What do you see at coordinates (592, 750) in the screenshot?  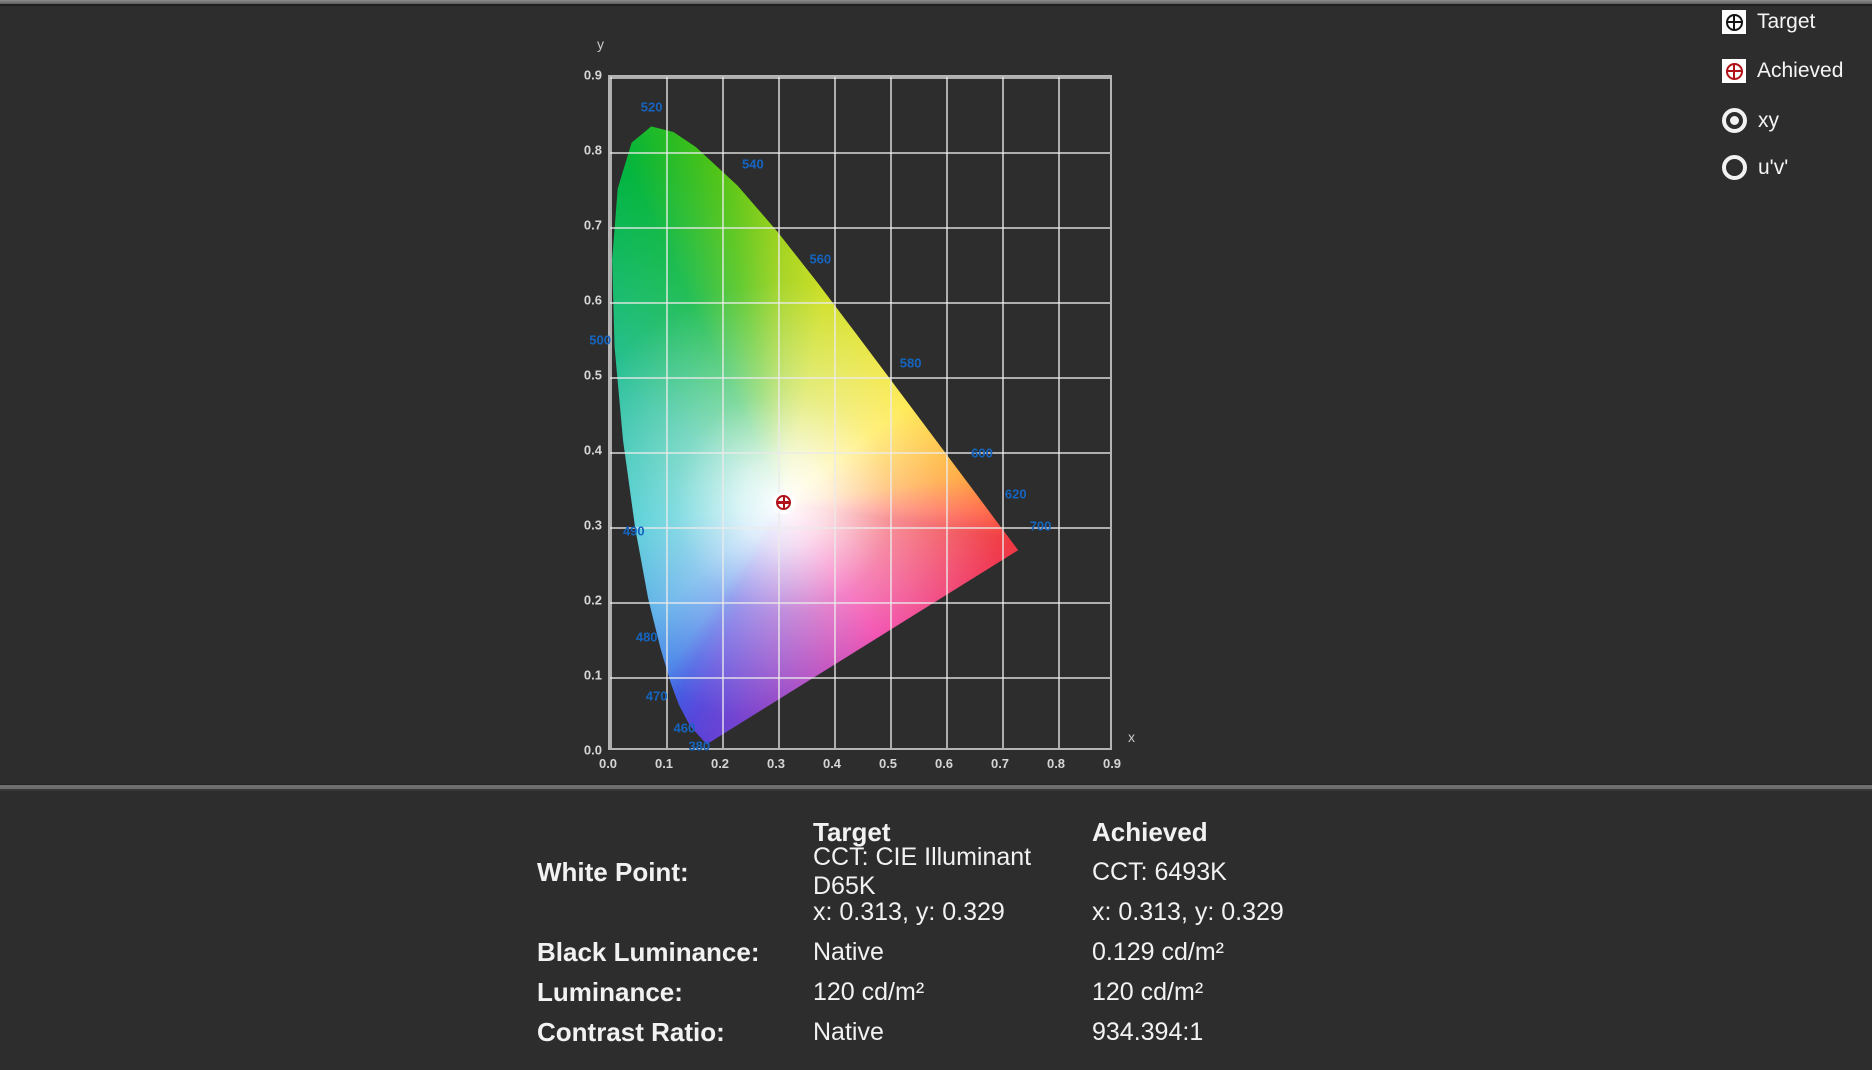 I see `y-tick-label: 0.0` at bounding box center [592, 750].